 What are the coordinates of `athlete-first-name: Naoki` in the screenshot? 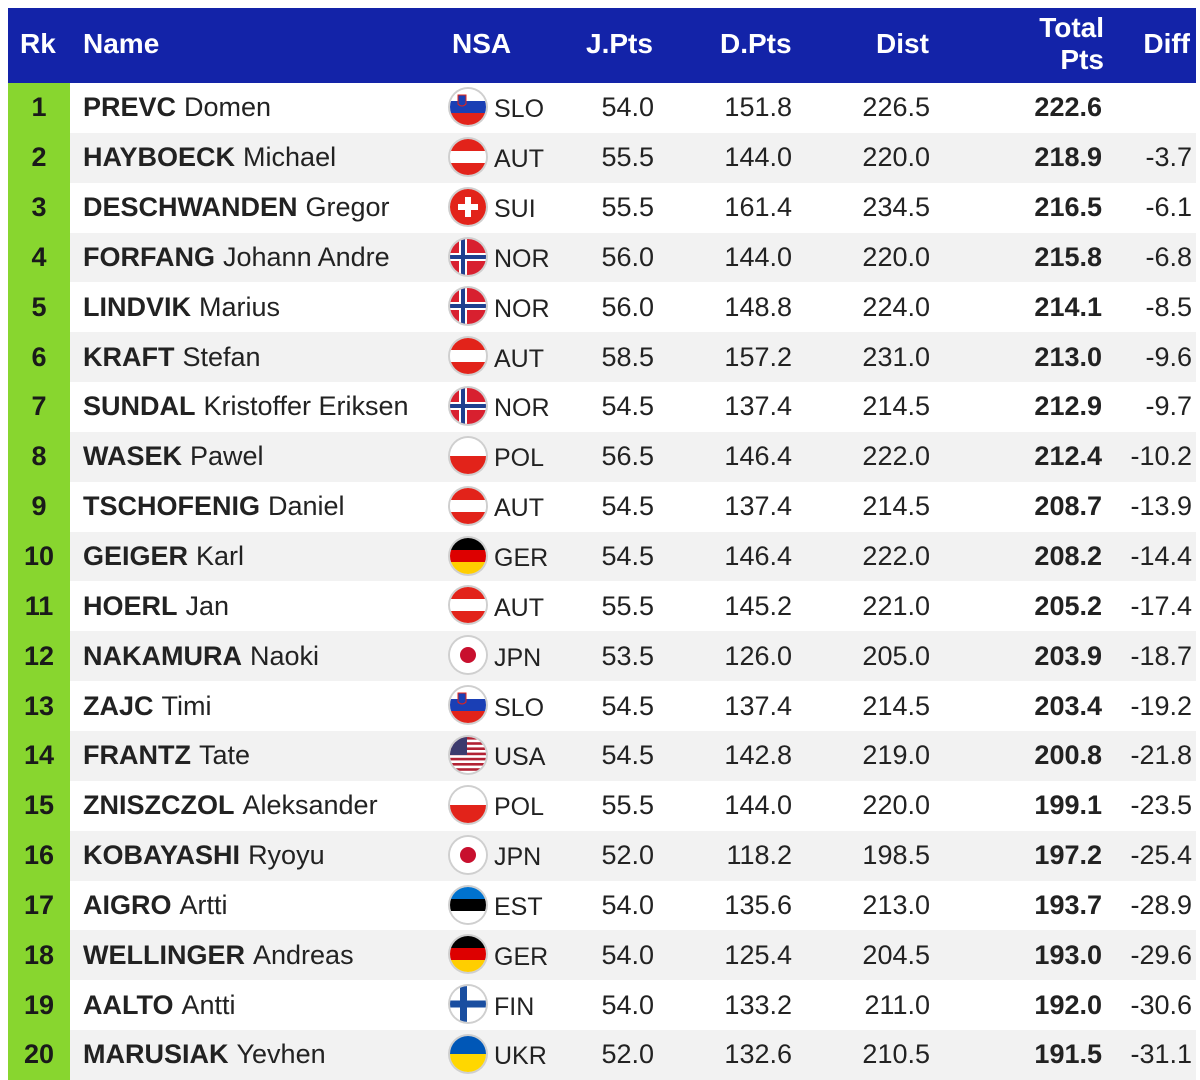 It's located at (284, 655).